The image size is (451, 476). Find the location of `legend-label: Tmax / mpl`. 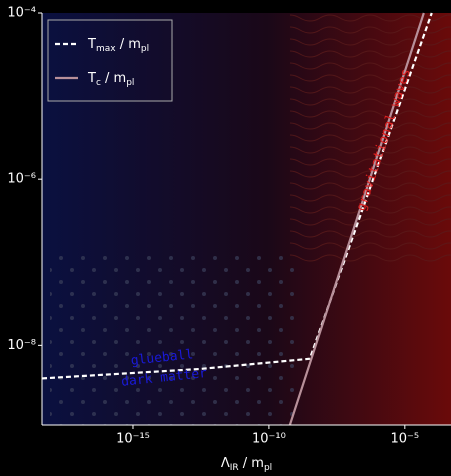

legend-label: Tmax / mpl is located at coordinates (118, 45).